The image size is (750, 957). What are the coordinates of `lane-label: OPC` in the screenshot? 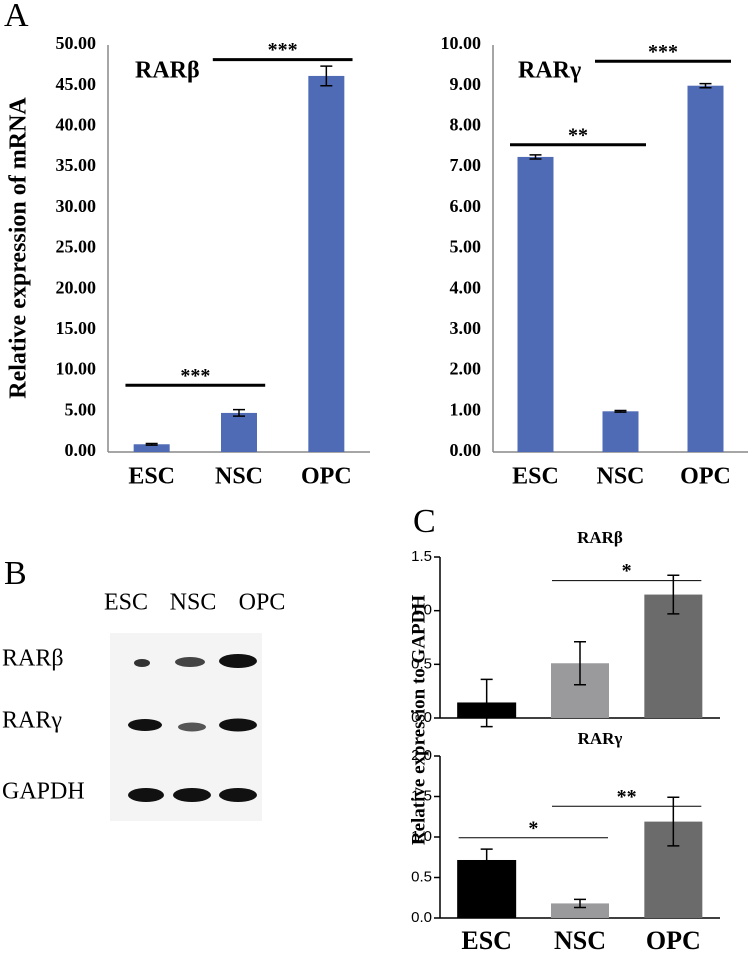 It's located at (262, 603).